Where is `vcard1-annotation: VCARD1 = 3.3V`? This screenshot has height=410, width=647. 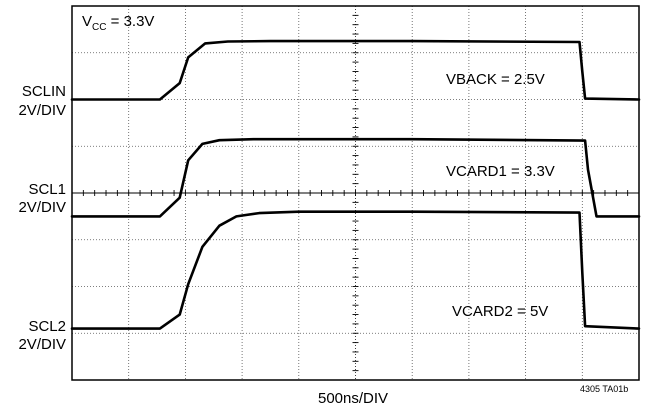 vcard1-annotation: VCARD1 = 3.3V is located at coordinates (500, 171).